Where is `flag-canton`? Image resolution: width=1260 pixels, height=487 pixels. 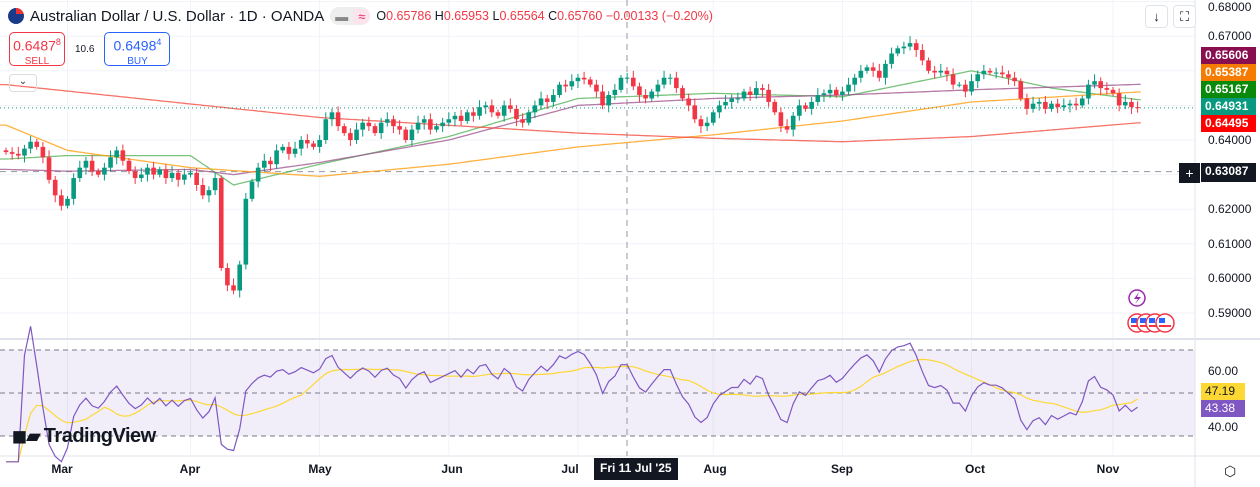 flag-canton is located at coordinates (1143, 320).